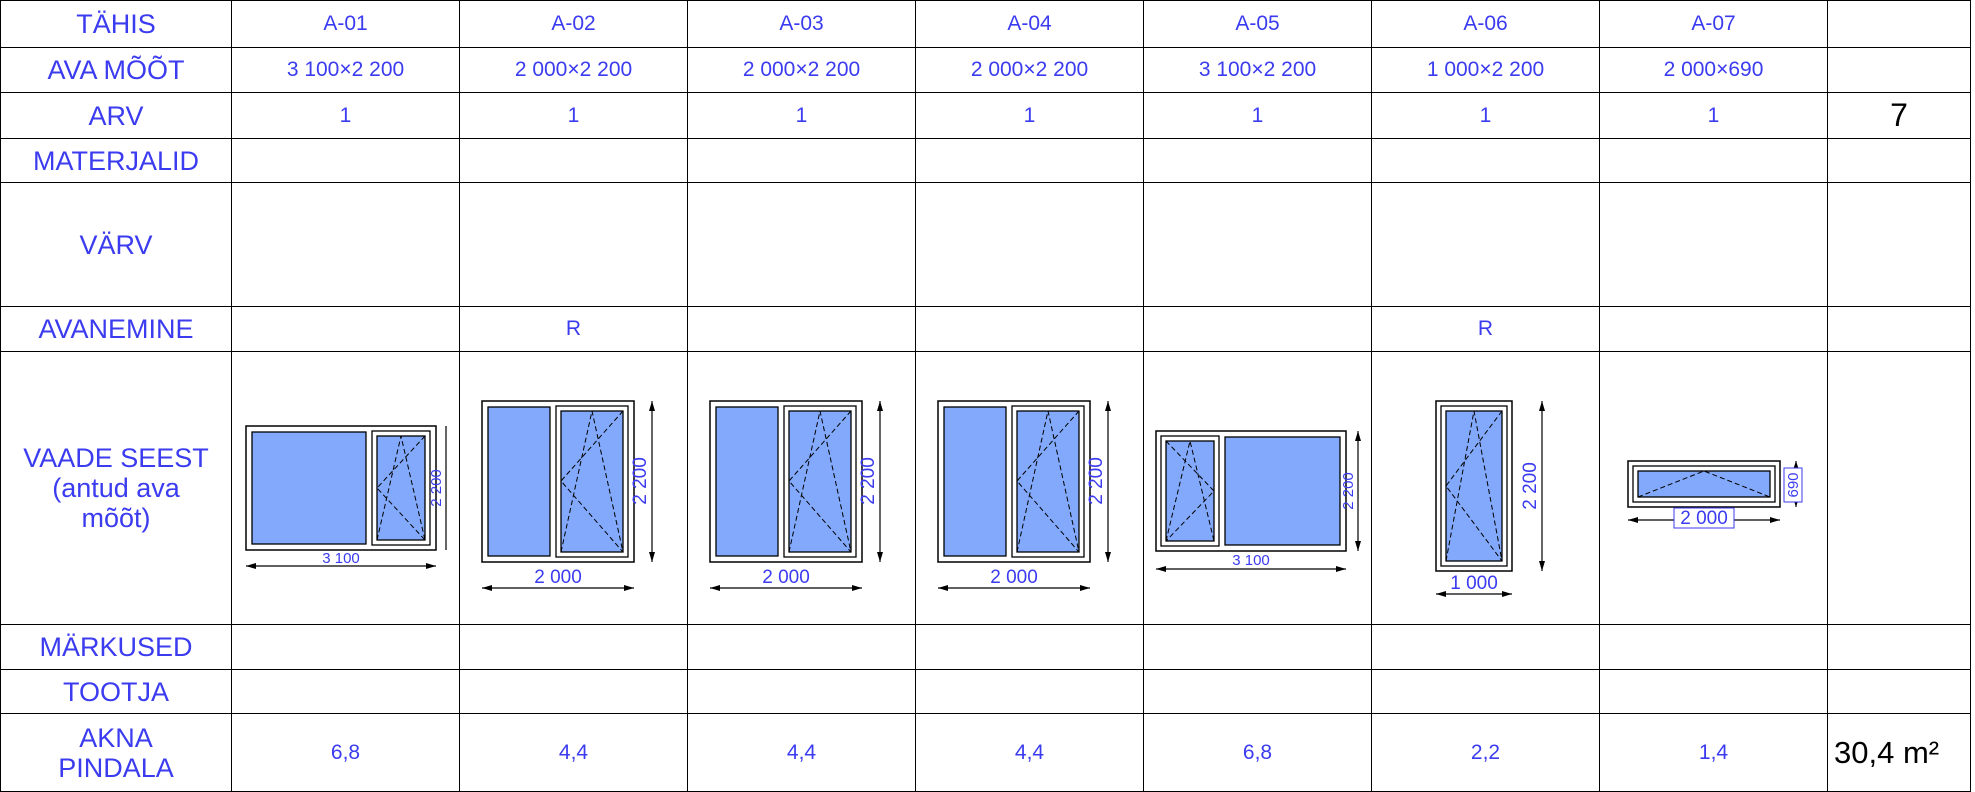  I want to click on row-label-akna-pindala: AKNA PINDALA, so click(116, 752).